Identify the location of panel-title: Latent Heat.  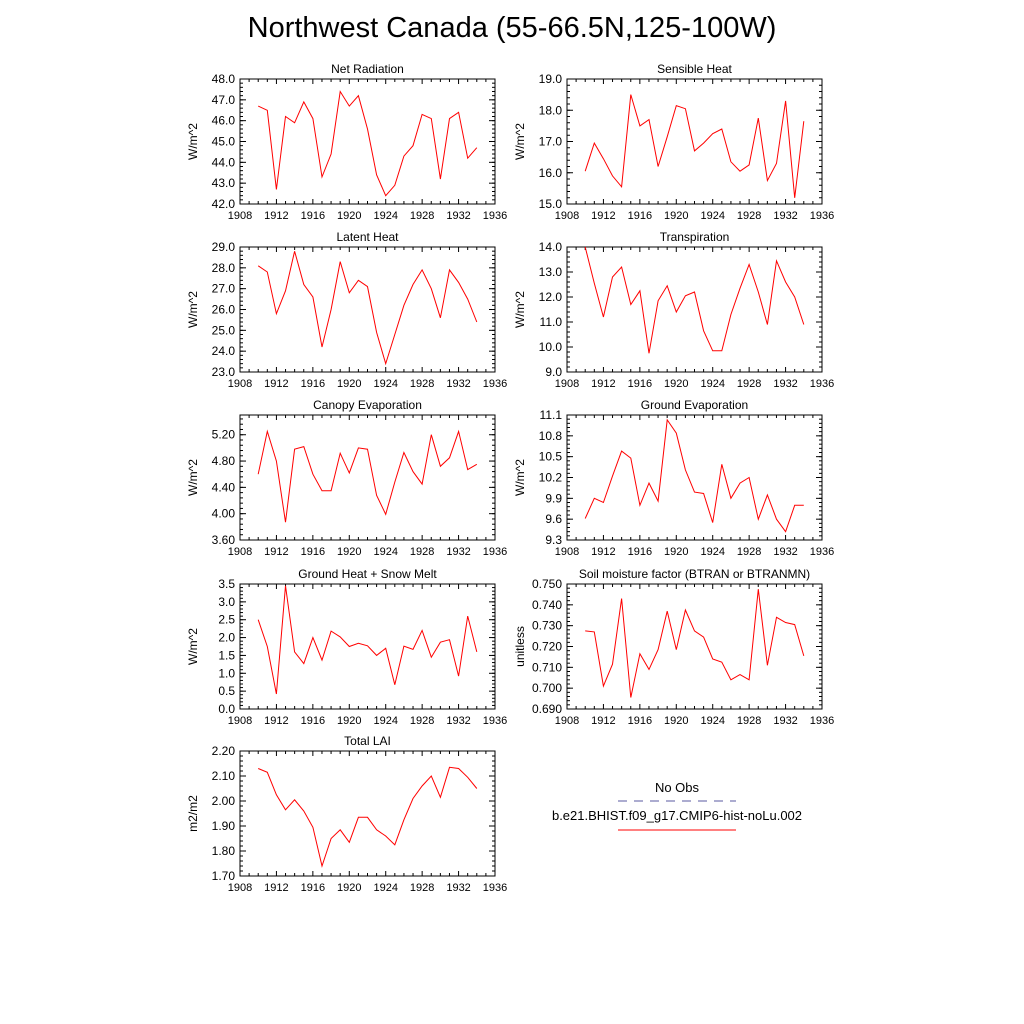
(367, 237).